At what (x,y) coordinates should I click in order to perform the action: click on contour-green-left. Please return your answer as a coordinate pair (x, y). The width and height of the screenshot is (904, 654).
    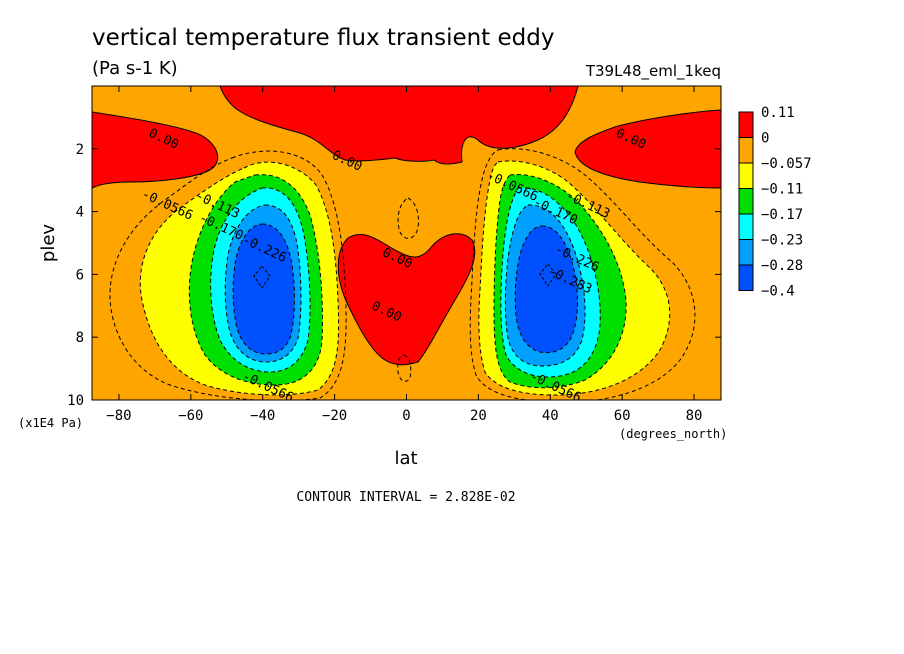
    Looking at the image, I should click on (255, 280).